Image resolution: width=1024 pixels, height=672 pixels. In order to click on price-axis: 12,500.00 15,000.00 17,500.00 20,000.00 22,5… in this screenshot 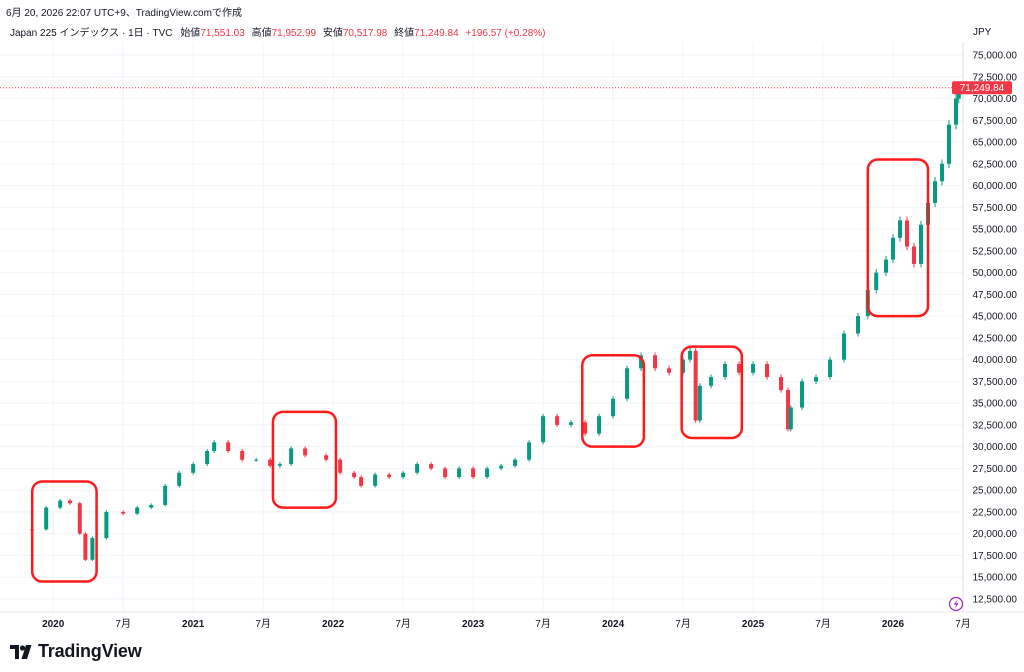, I will do `click(995, 328)`.